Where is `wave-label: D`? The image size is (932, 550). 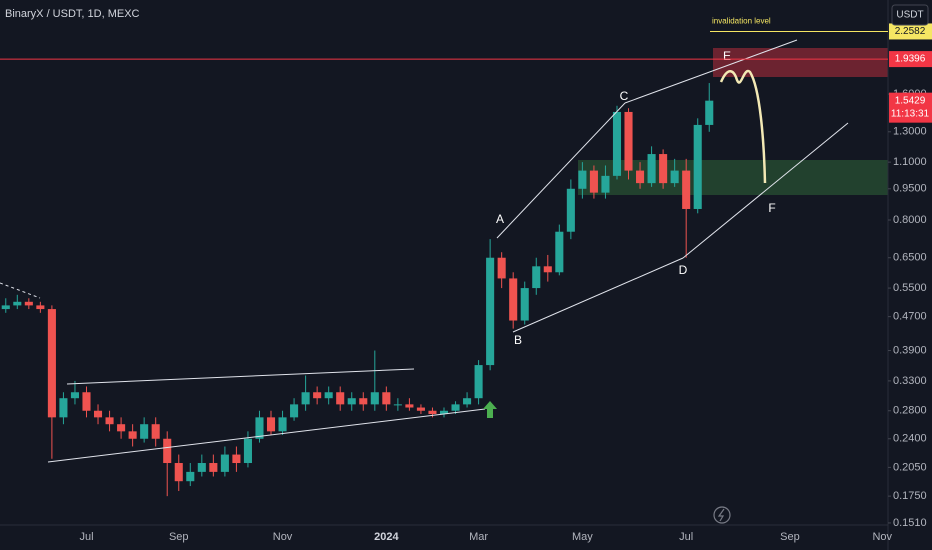
wave-label: D is located at coordinates (683, 270).